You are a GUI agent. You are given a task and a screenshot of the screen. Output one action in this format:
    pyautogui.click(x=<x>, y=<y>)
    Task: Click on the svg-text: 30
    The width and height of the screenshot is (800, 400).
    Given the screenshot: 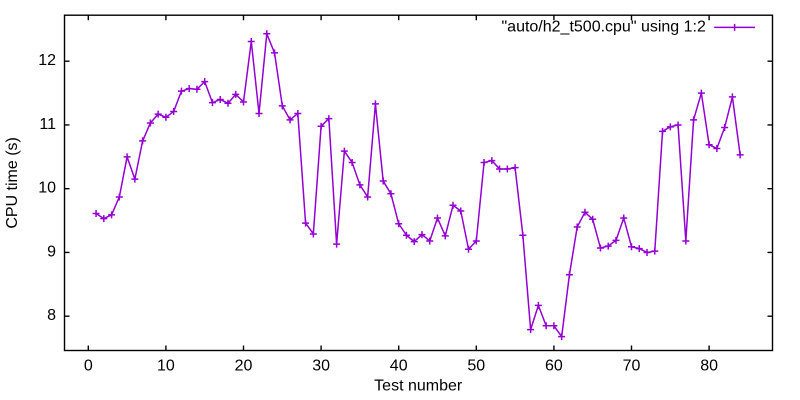 What is the action you would take?
    pyautogui.click(x=321, y=365)
    